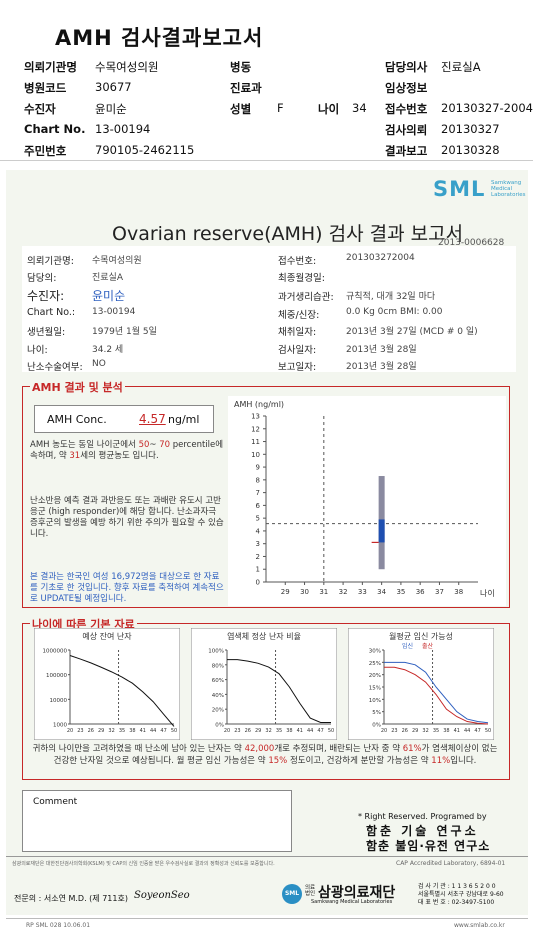 This screenshot has height=940, width=533. Describe the element at coordinates (406, 109) in the screenshot. I see `header-label: 접수번호` at that location.